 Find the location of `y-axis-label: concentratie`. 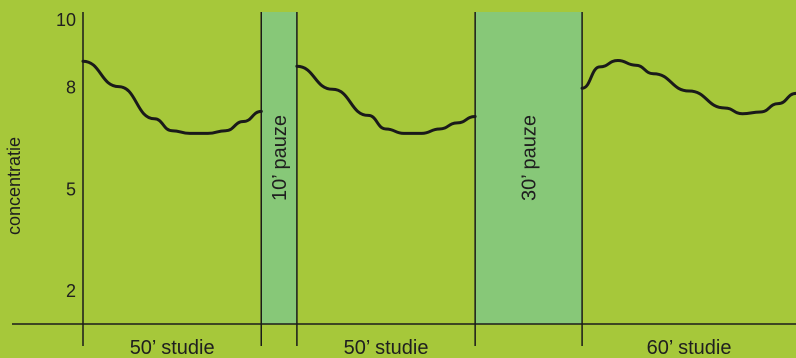

y-axis-label: concentratie is located at coordinates (14, 186).